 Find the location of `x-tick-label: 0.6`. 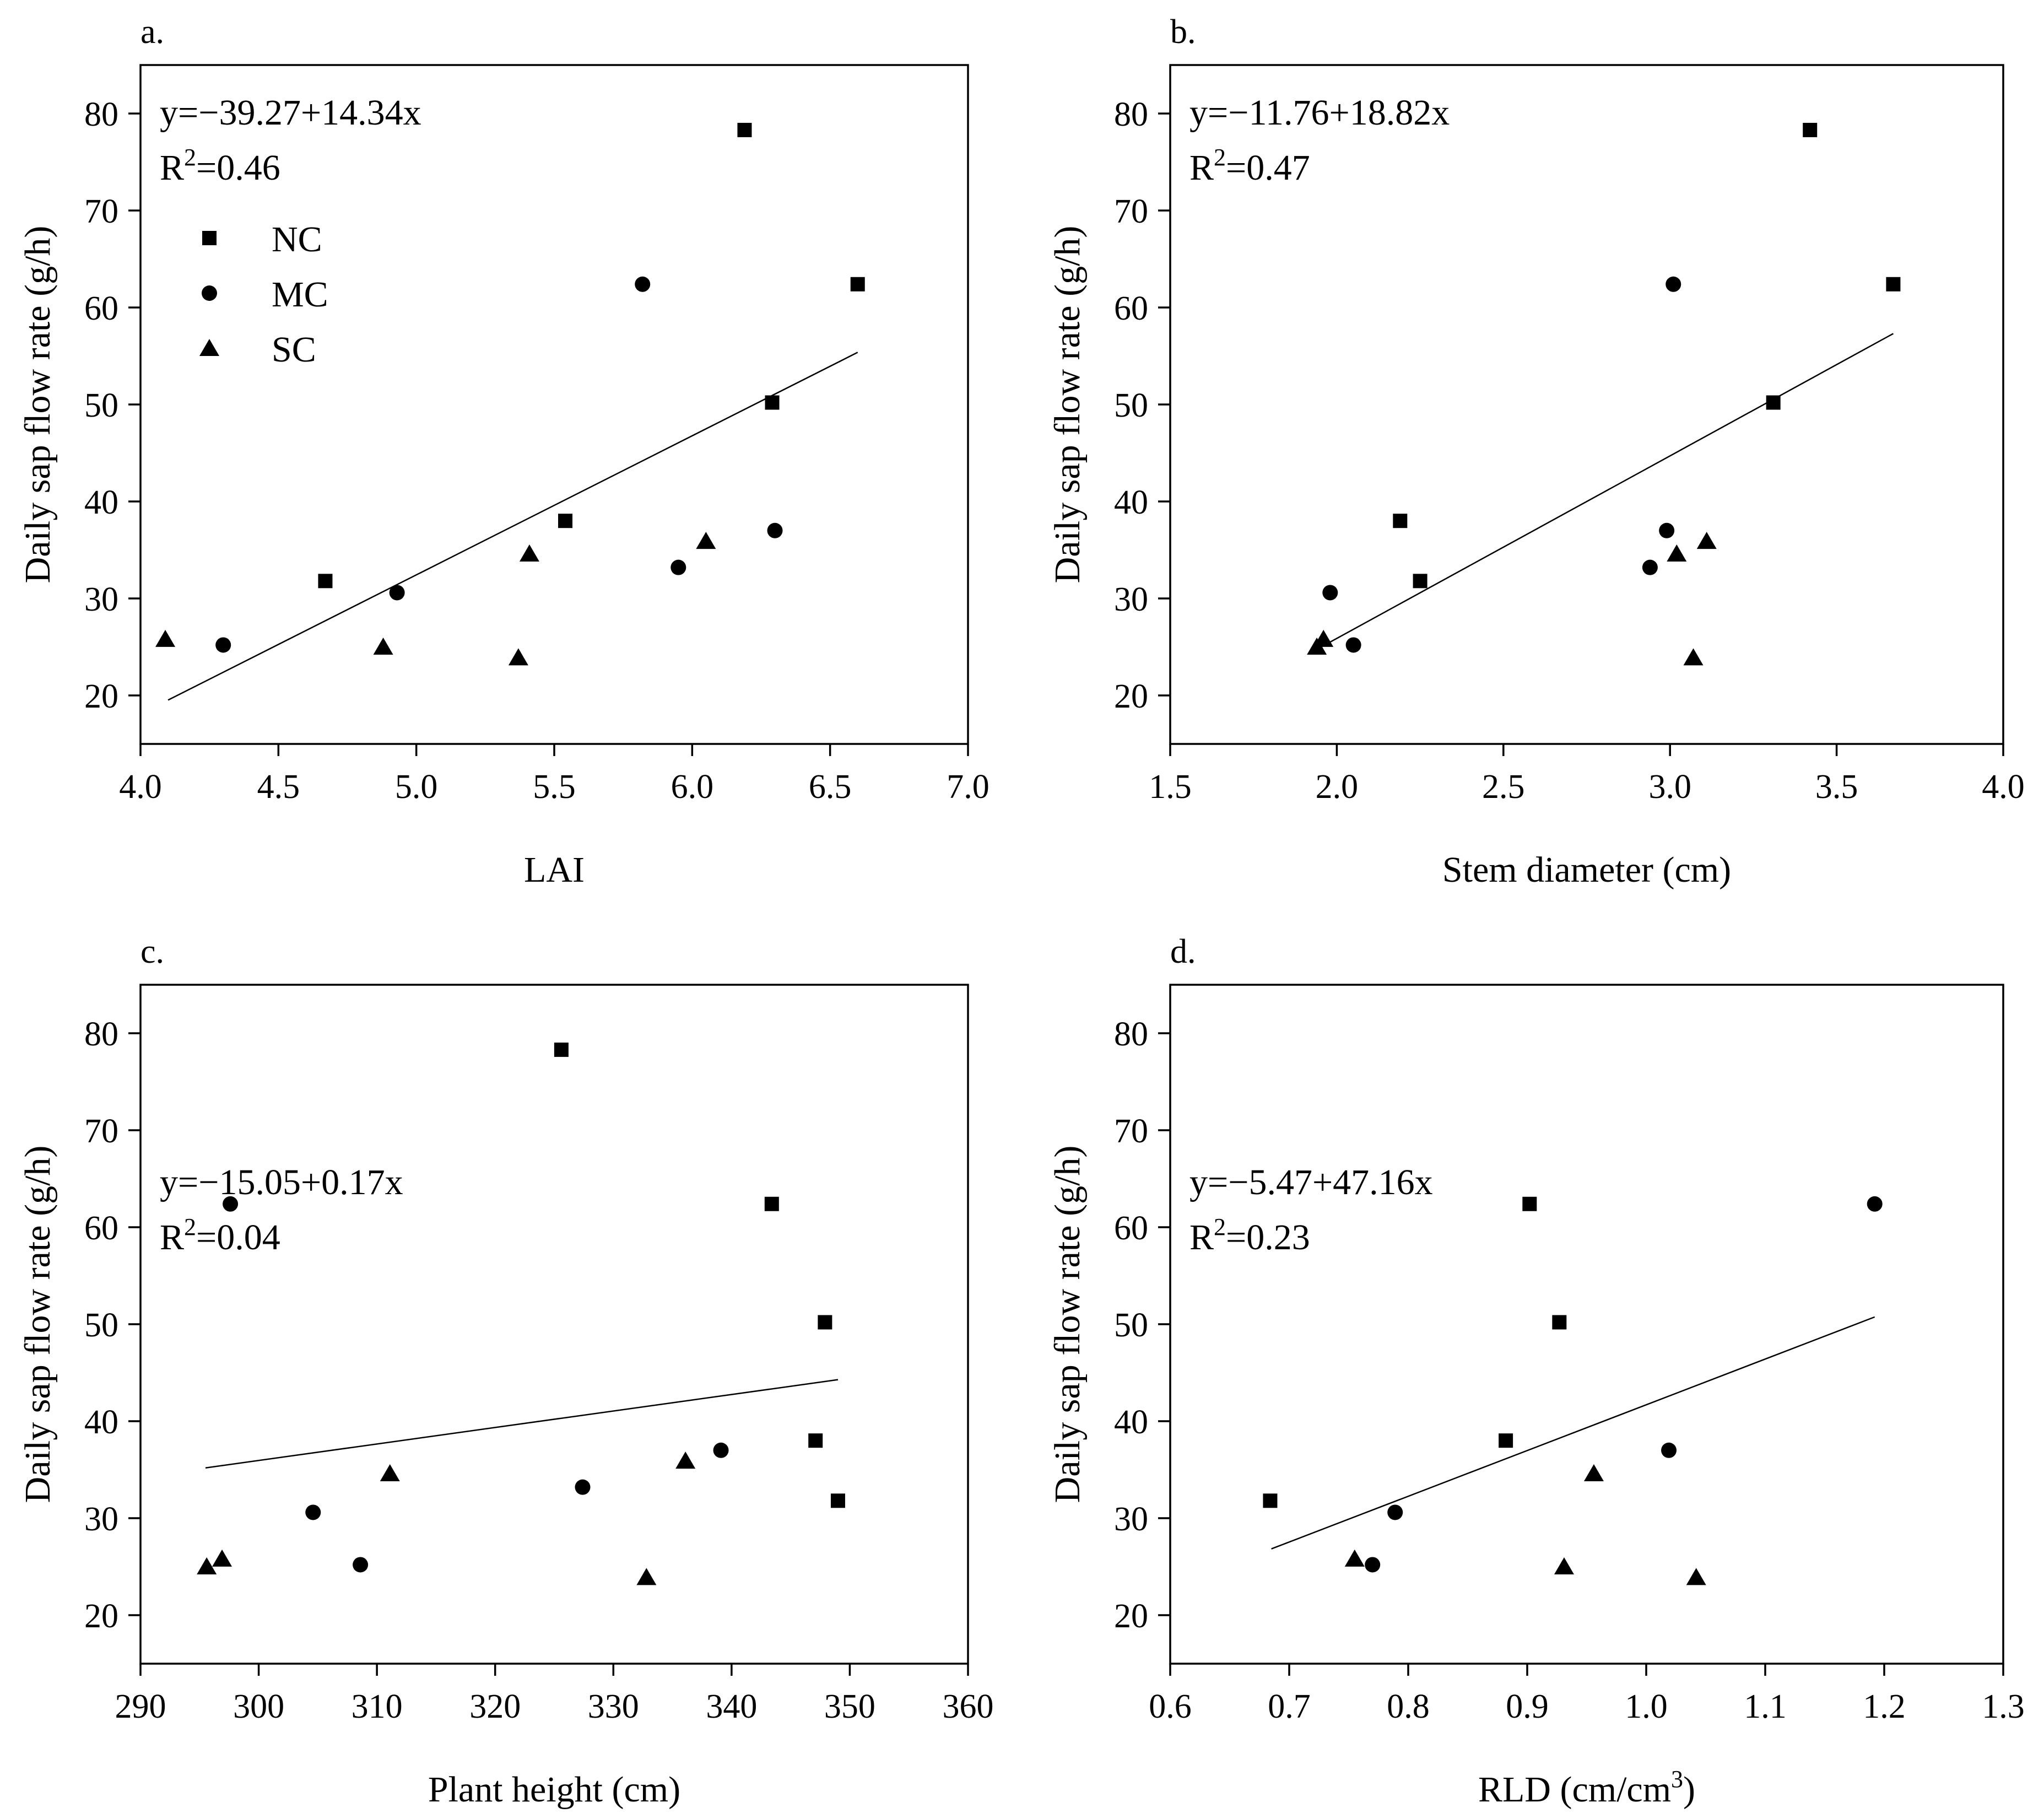

x-tick-label: 0.6 is located at coordinates (1170, 1706).